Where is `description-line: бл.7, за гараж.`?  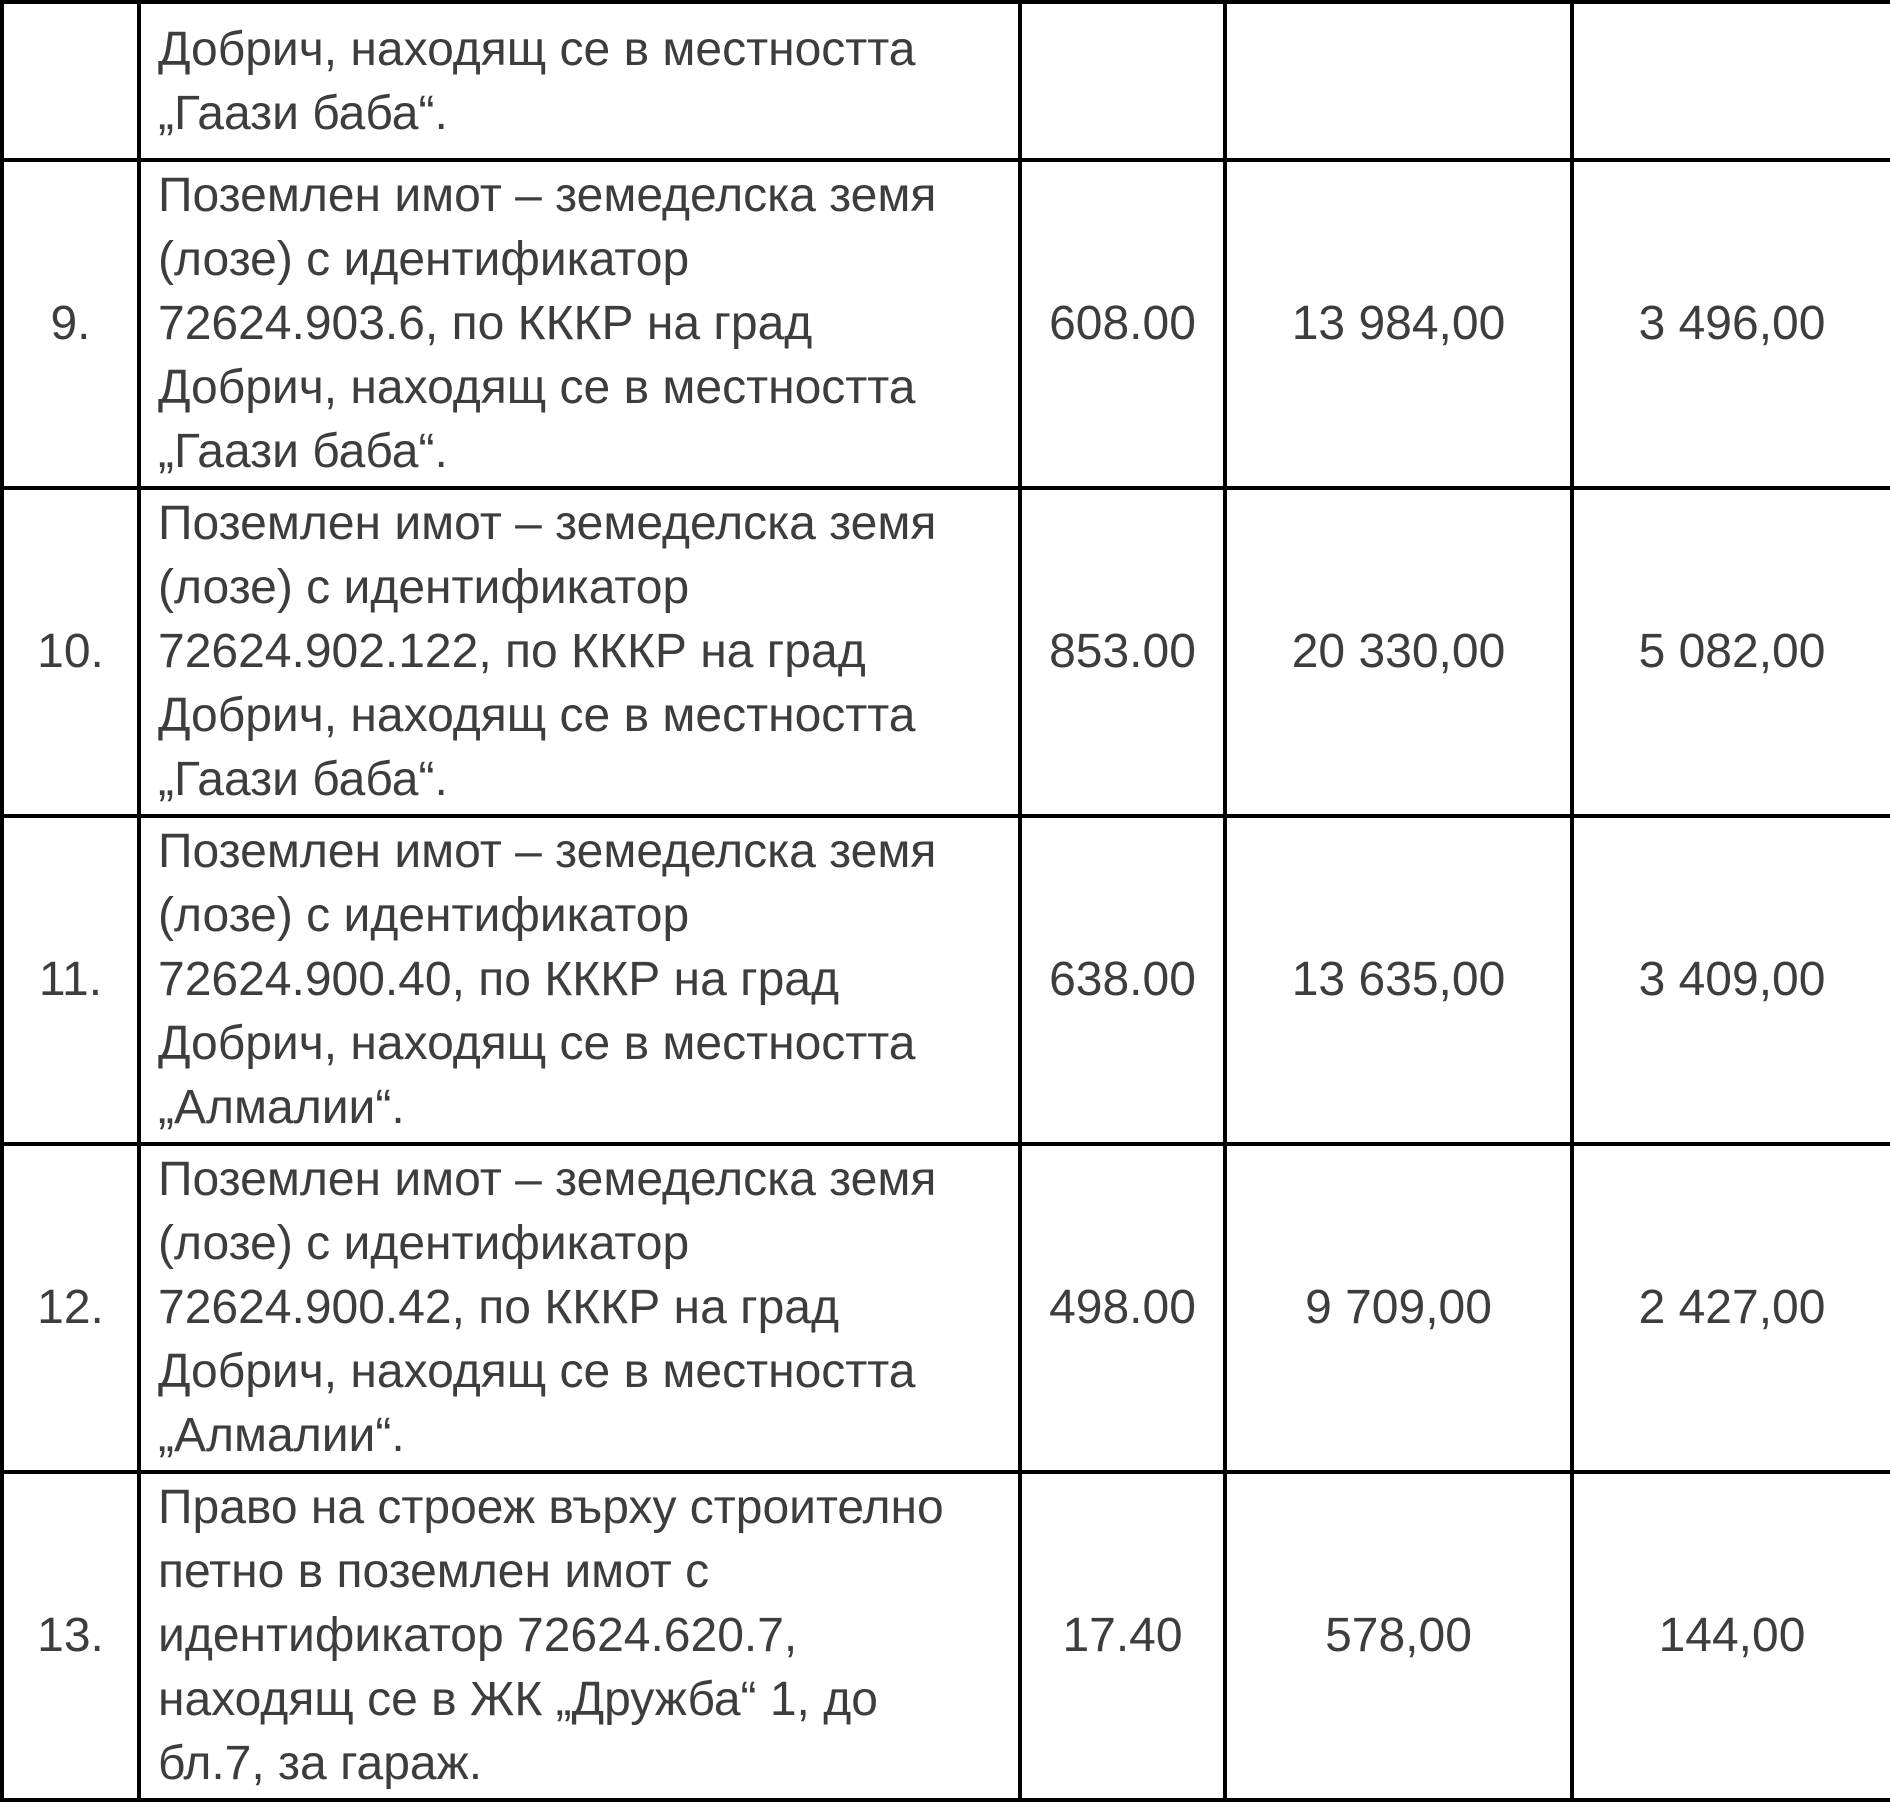 description-line: бл.7, за гараж. is located at coordinates (320, 1763).